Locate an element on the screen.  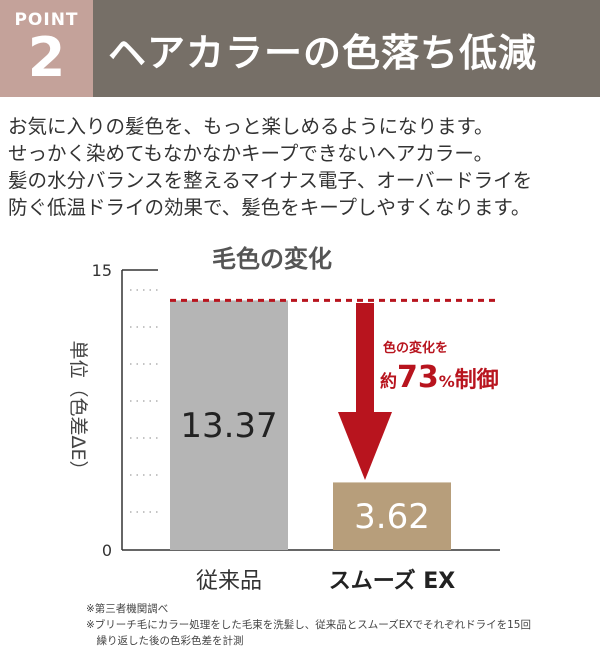
annotation-unit: % is located at coordinates (447, 381).